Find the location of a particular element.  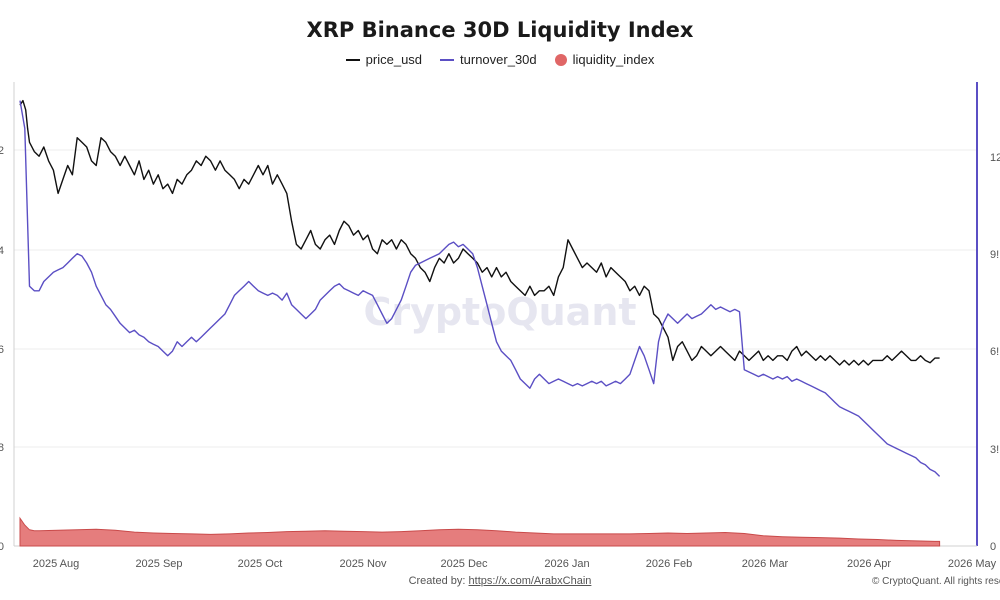

x-tick-label: 2025 Oct is located at coordinates (260, 564).